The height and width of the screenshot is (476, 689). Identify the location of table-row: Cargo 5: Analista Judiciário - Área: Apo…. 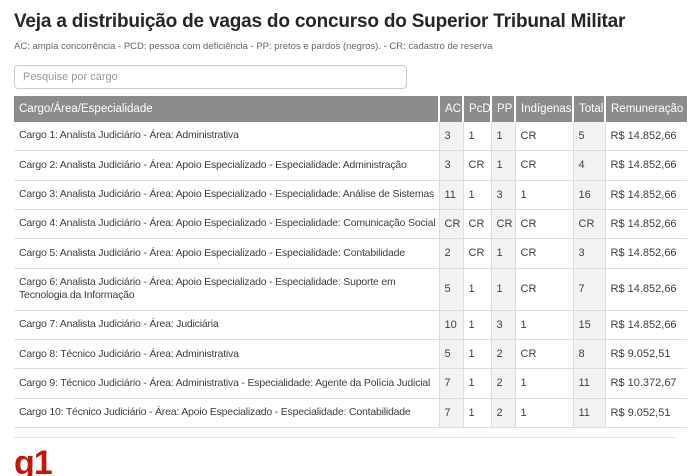
(350, 253).